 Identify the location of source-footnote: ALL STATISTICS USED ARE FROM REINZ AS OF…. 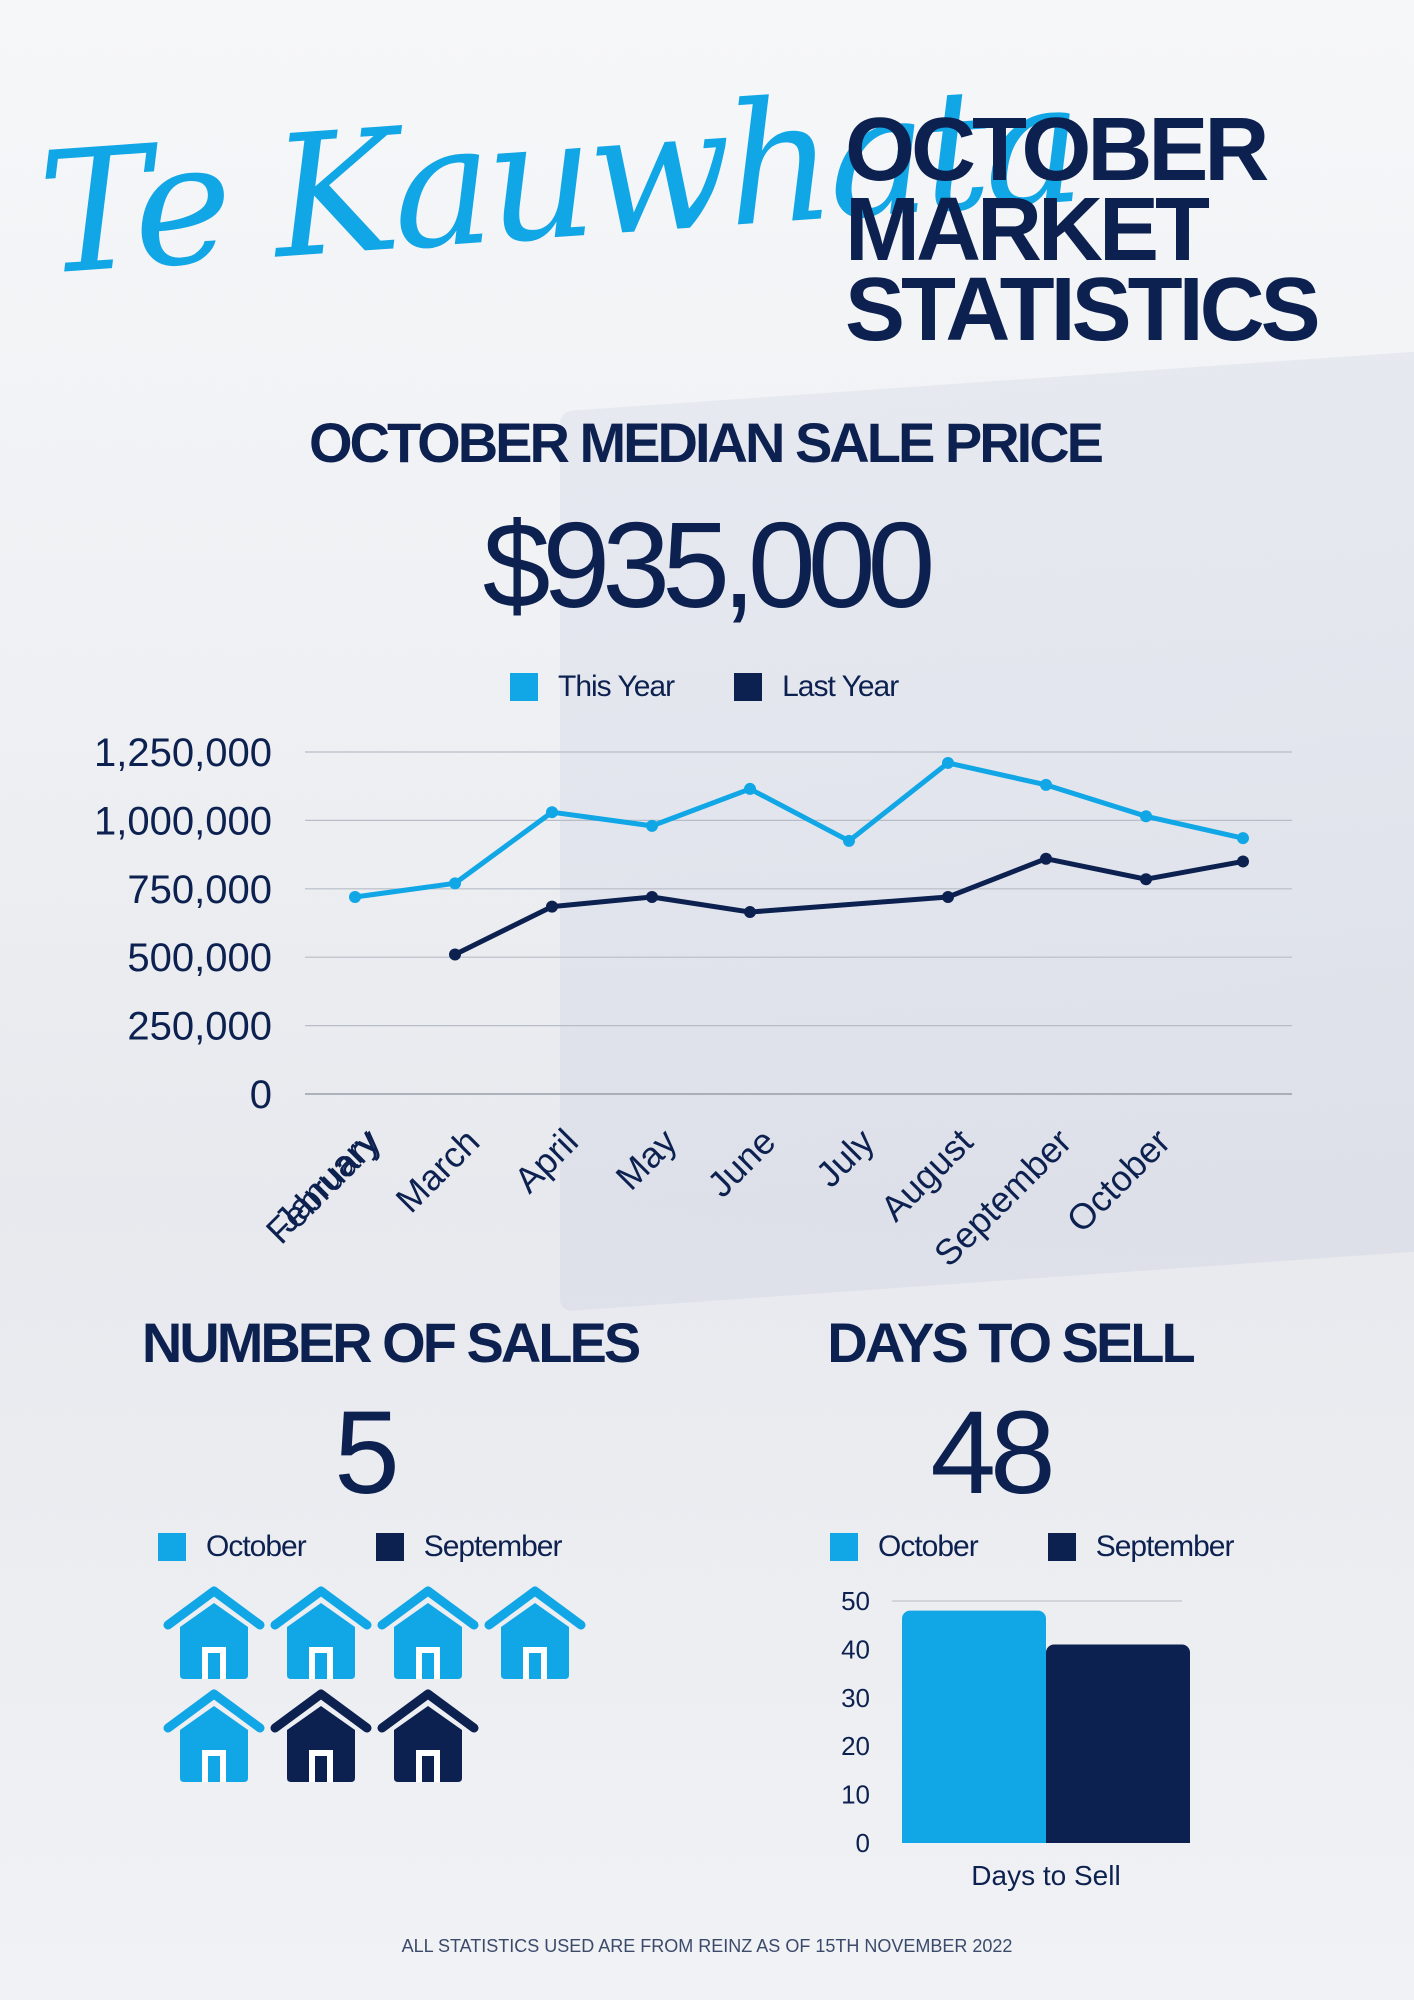
(707, 1946).